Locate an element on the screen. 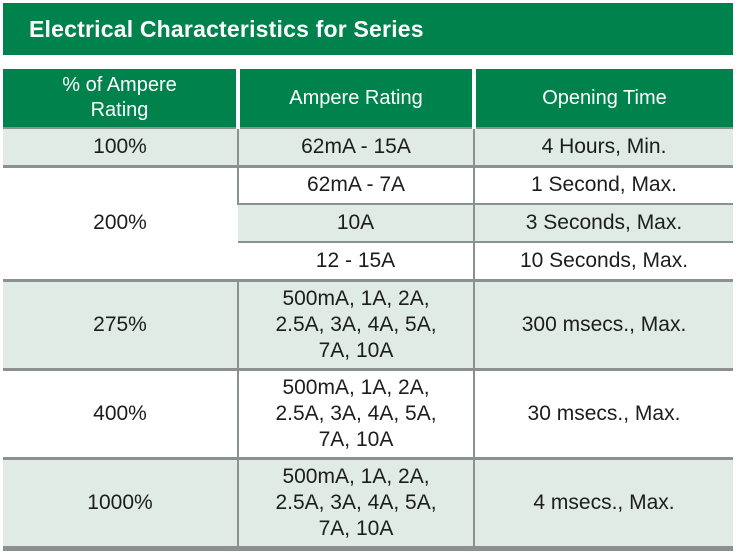 The width and height of the screenshot is (742, 558). table-row-100pct: 100% 62mA - 15A 4 Hours, Min. is located at coordinates (368, 146).